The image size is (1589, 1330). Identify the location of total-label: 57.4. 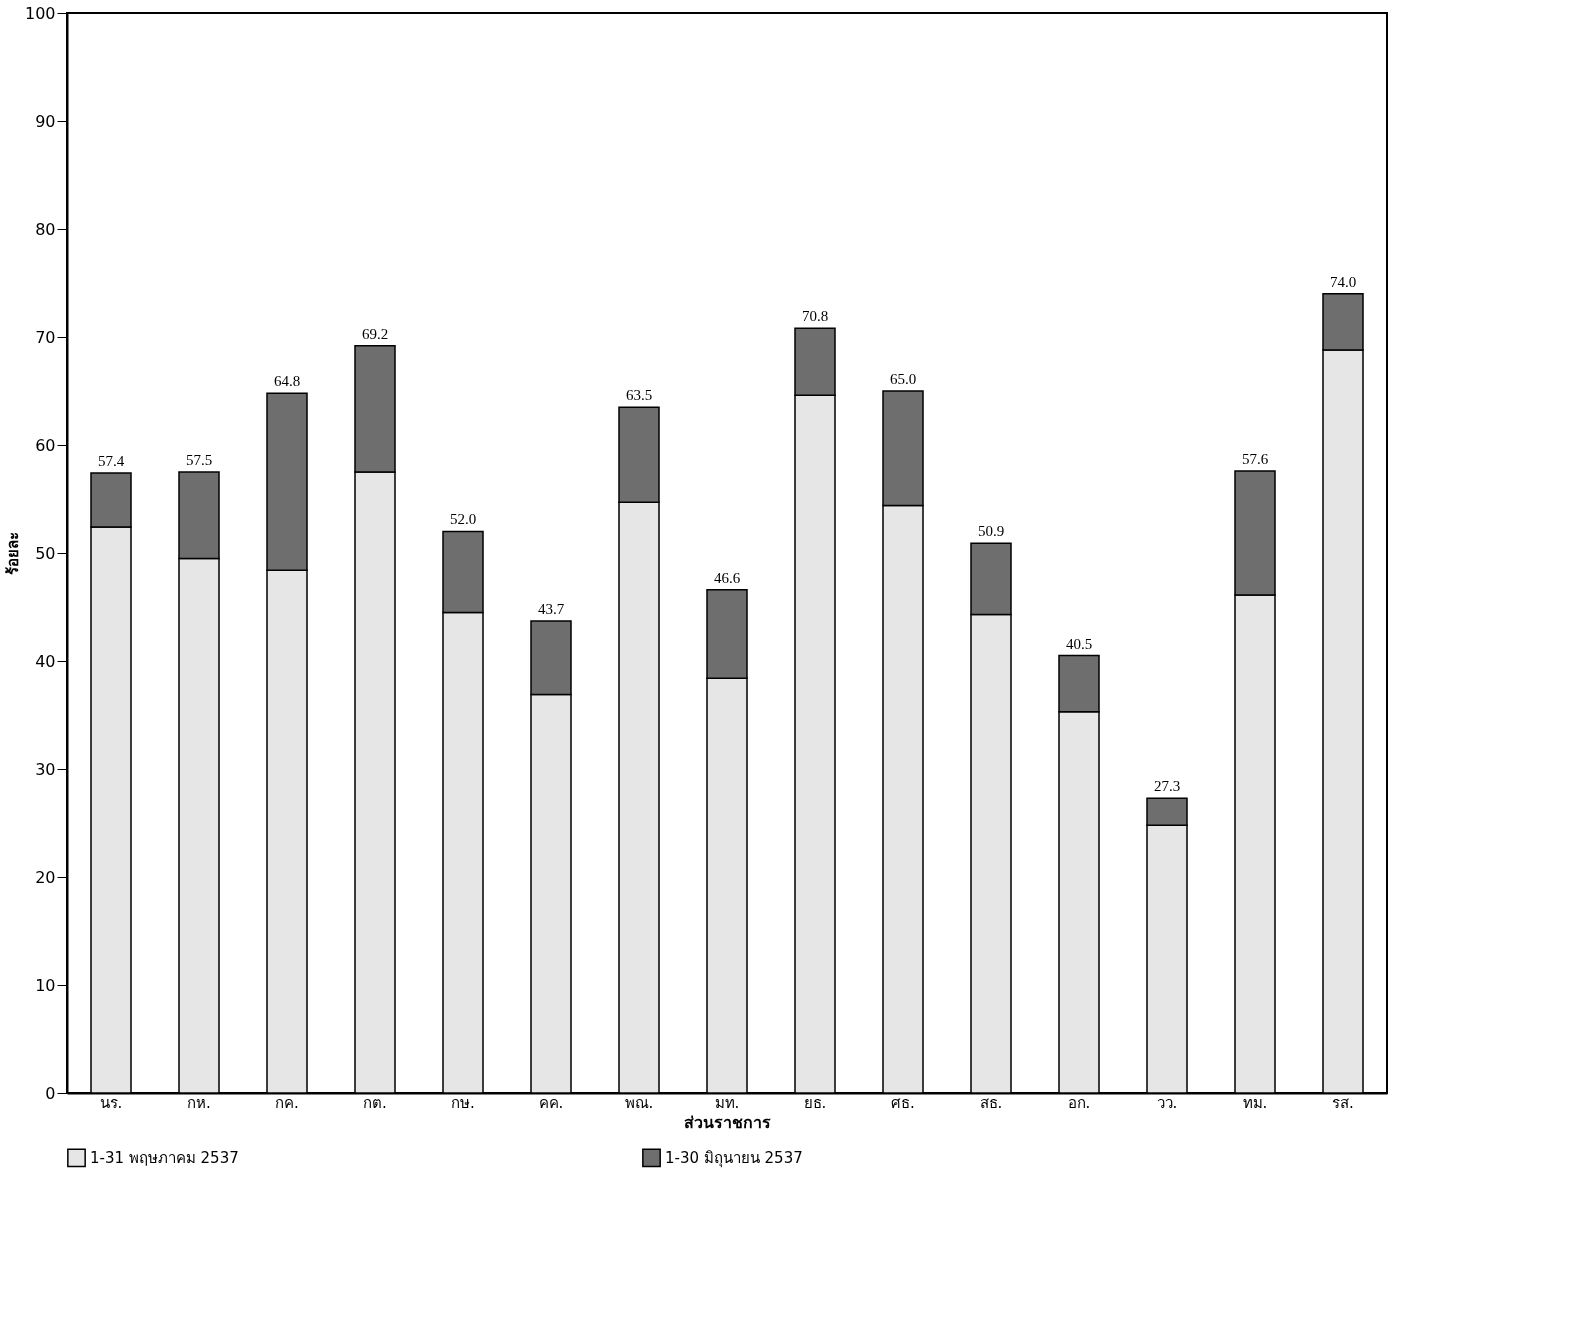
(111, 461).